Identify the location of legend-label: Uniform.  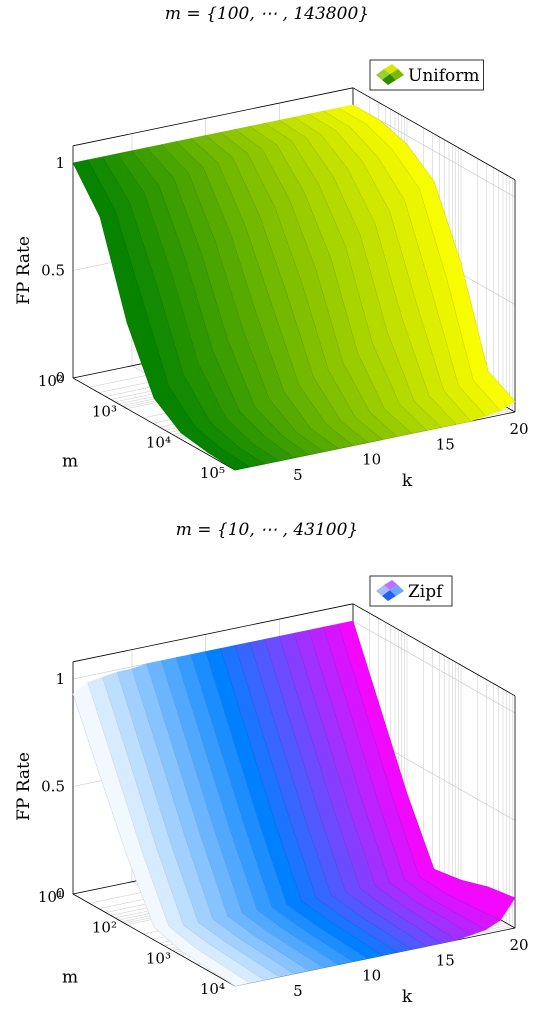
(444, 76).